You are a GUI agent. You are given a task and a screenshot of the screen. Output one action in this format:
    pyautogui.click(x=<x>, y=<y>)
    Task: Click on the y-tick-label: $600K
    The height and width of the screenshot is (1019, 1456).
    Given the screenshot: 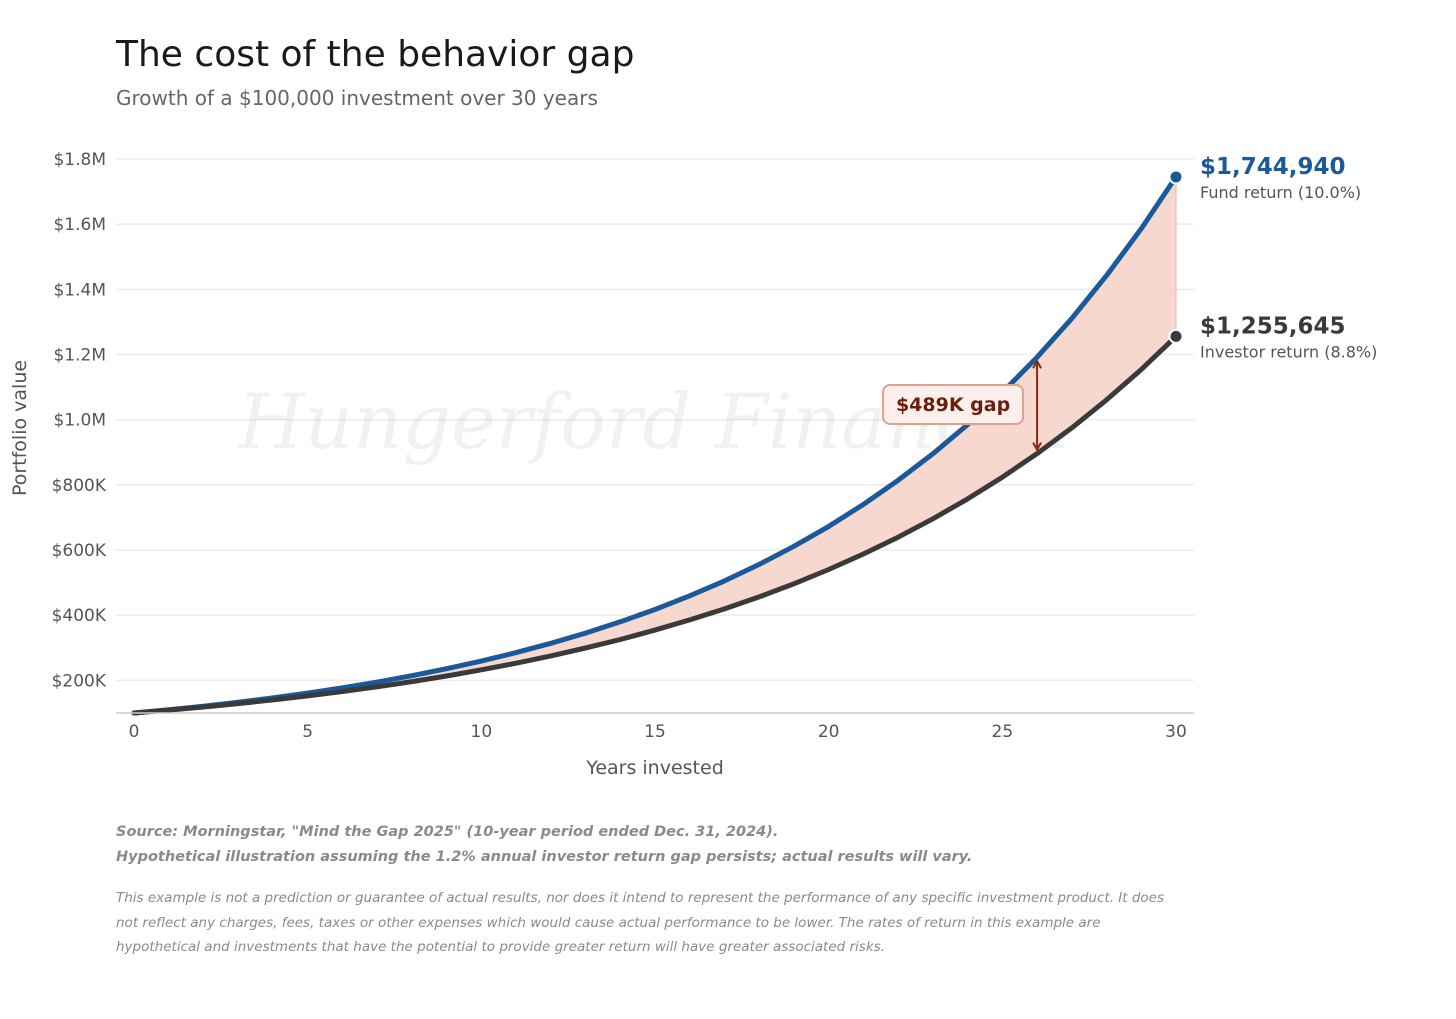 What is the action you would take?
    pyautogui.click(x=79, y=551)
    